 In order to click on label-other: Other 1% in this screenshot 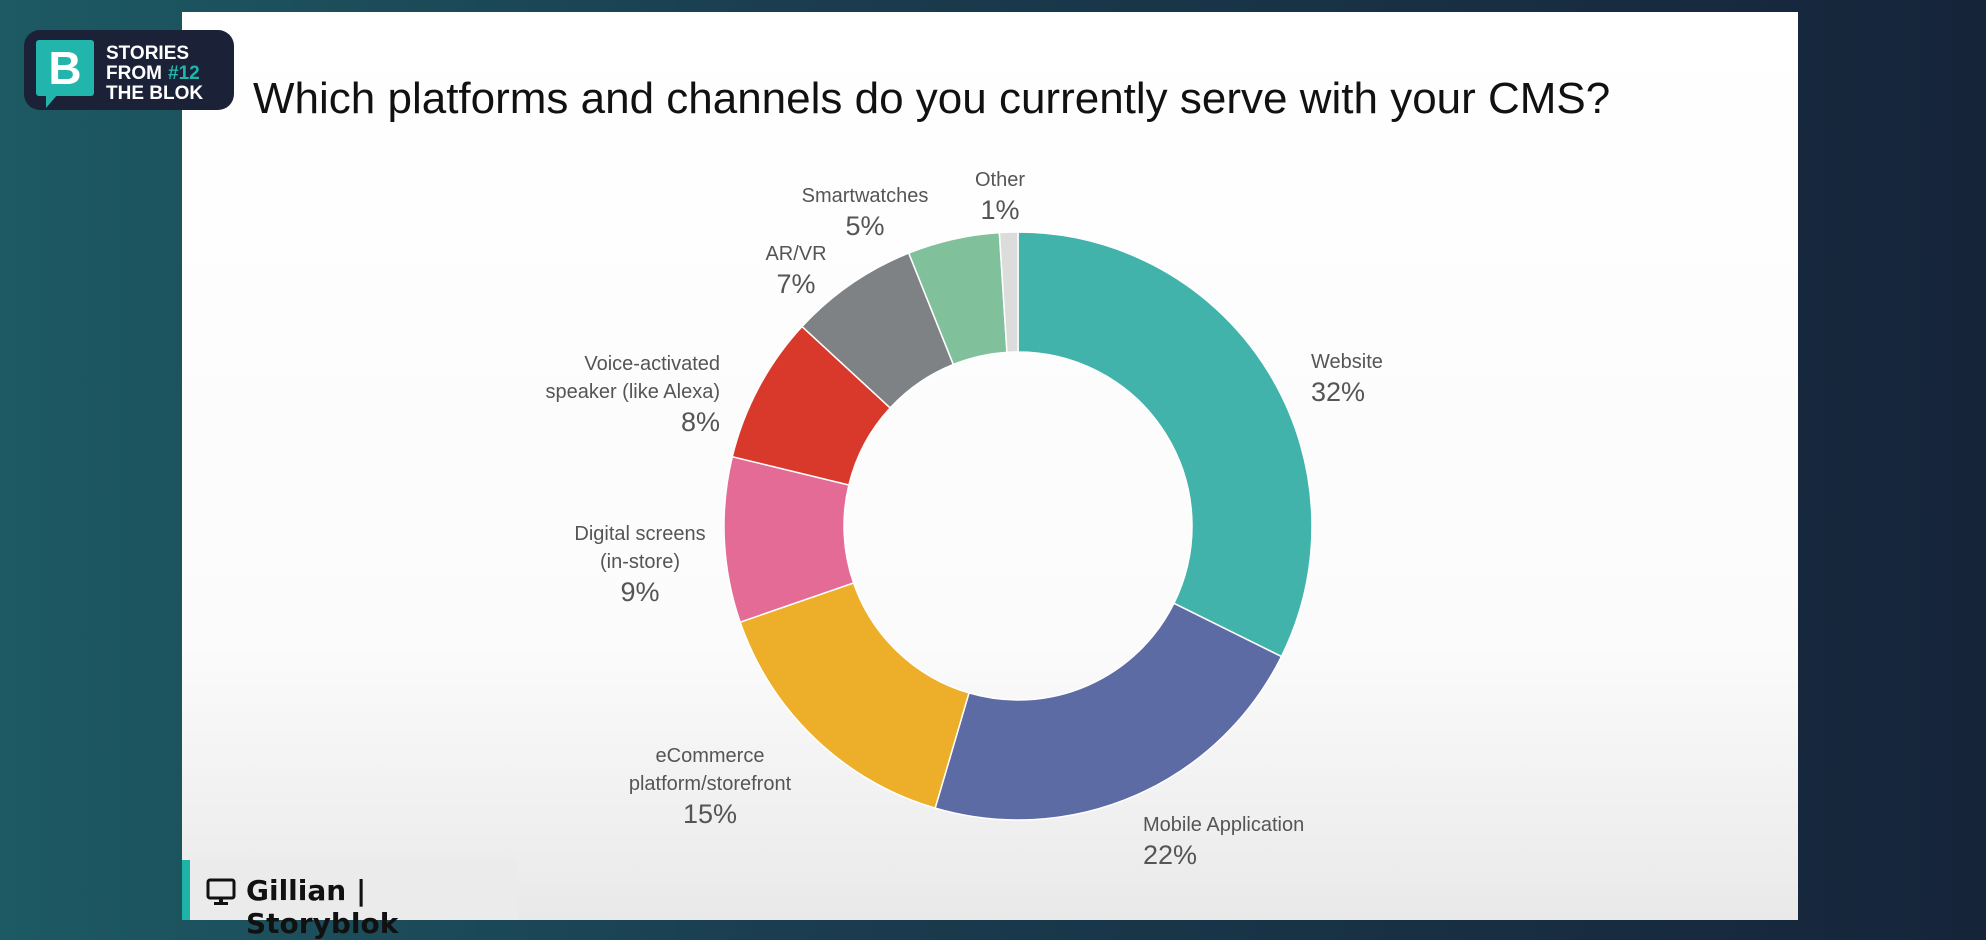, I will do `click(1000, 197)`.